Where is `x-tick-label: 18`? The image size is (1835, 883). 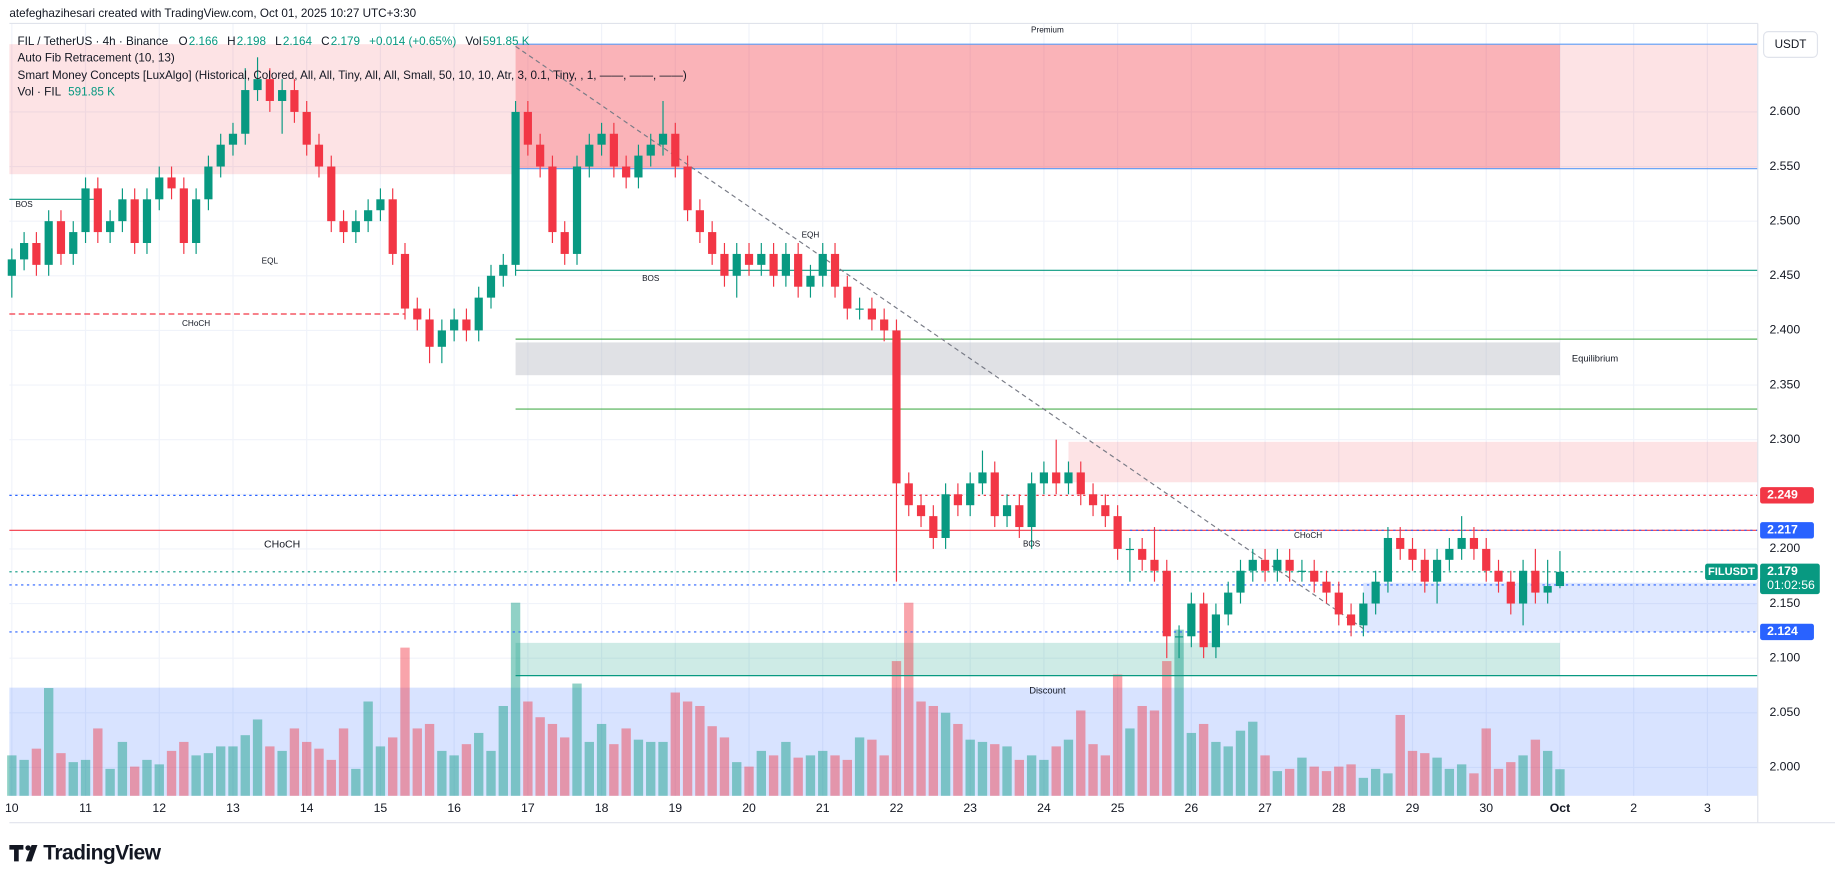
x-tick-label: 18 is located at coordinates (602, 808).